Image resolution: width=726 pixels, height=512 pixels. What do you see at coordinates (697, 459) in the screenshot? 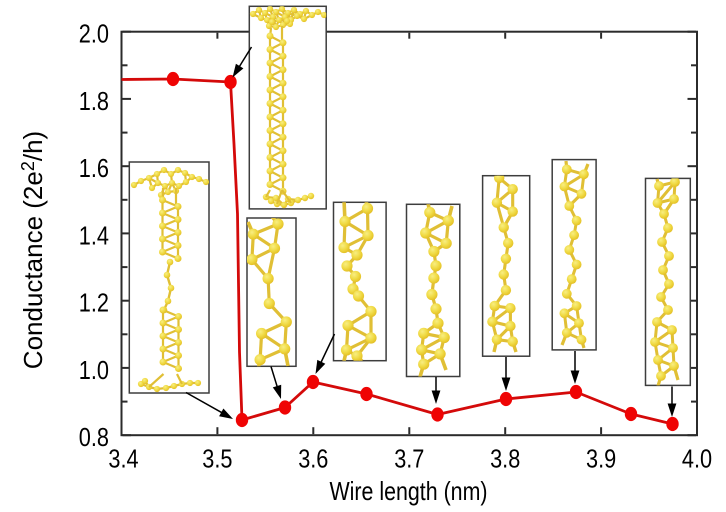
I see `svg-text: 4.0` at bounding box center [697, 459].